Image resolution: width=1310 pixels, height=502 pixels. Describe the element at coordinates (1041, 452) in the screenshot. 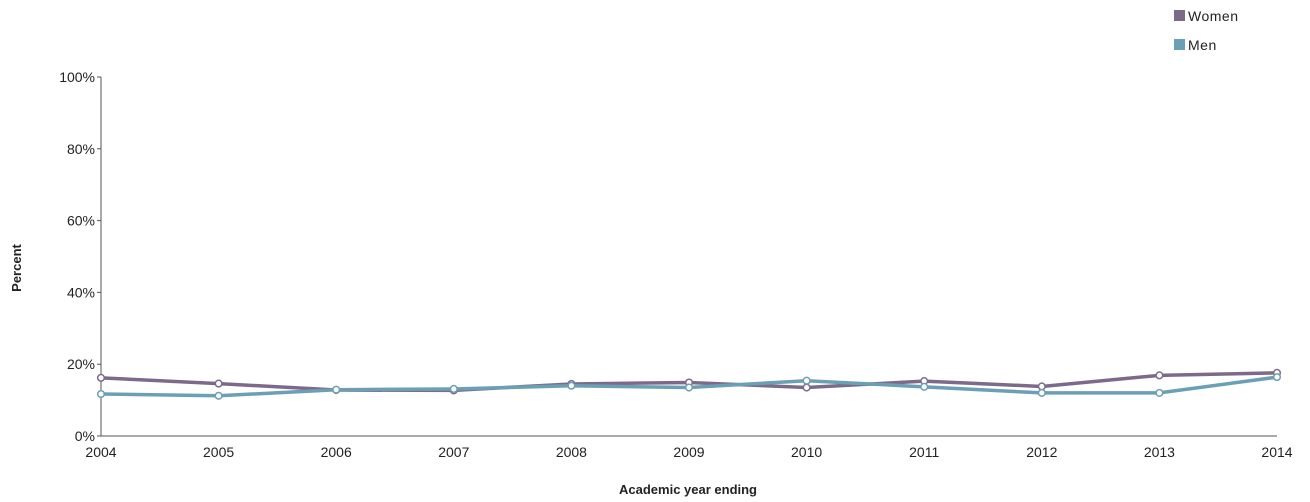

I see `x-tick-label: 2012` at that location.